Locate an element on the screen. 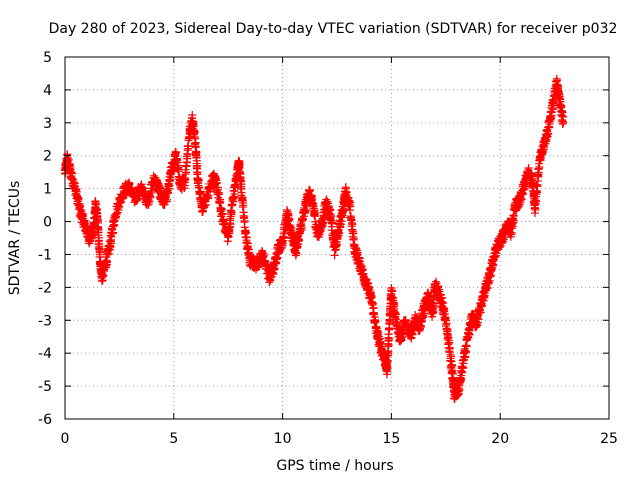 The width and height of the screenshot is (640, 480). x-axis-label: GPS time / hours is located at coordinates (334, 466).